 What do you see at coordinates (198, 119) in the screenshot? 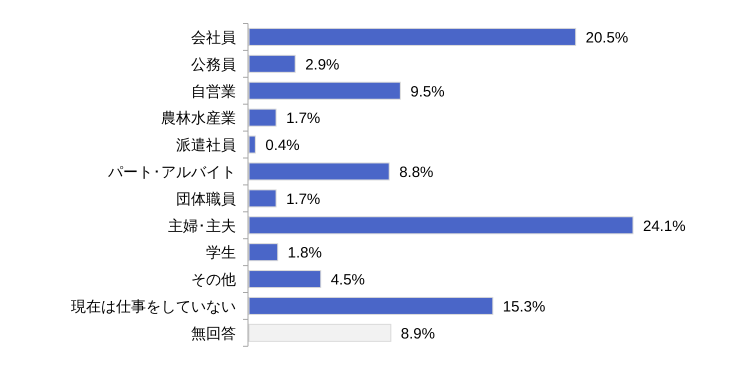
I see `y-tick-label: 農林水産業` at bounding box center [198, 119].